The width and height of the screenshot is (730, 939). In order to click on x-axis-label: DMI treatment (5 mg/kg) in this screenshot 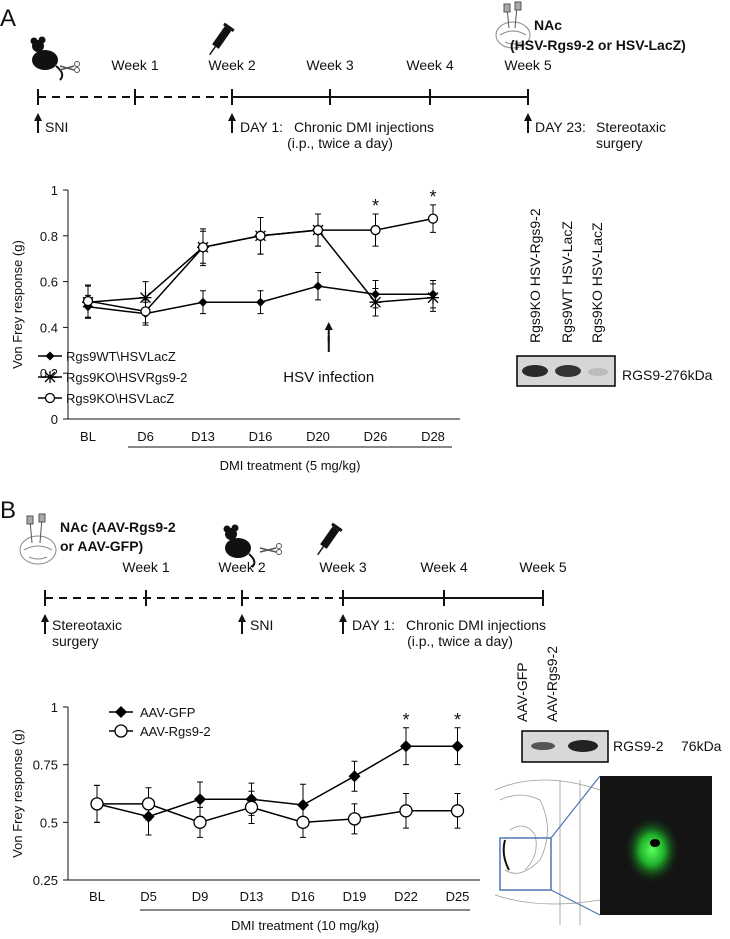, I will do `click(290, 465)`.